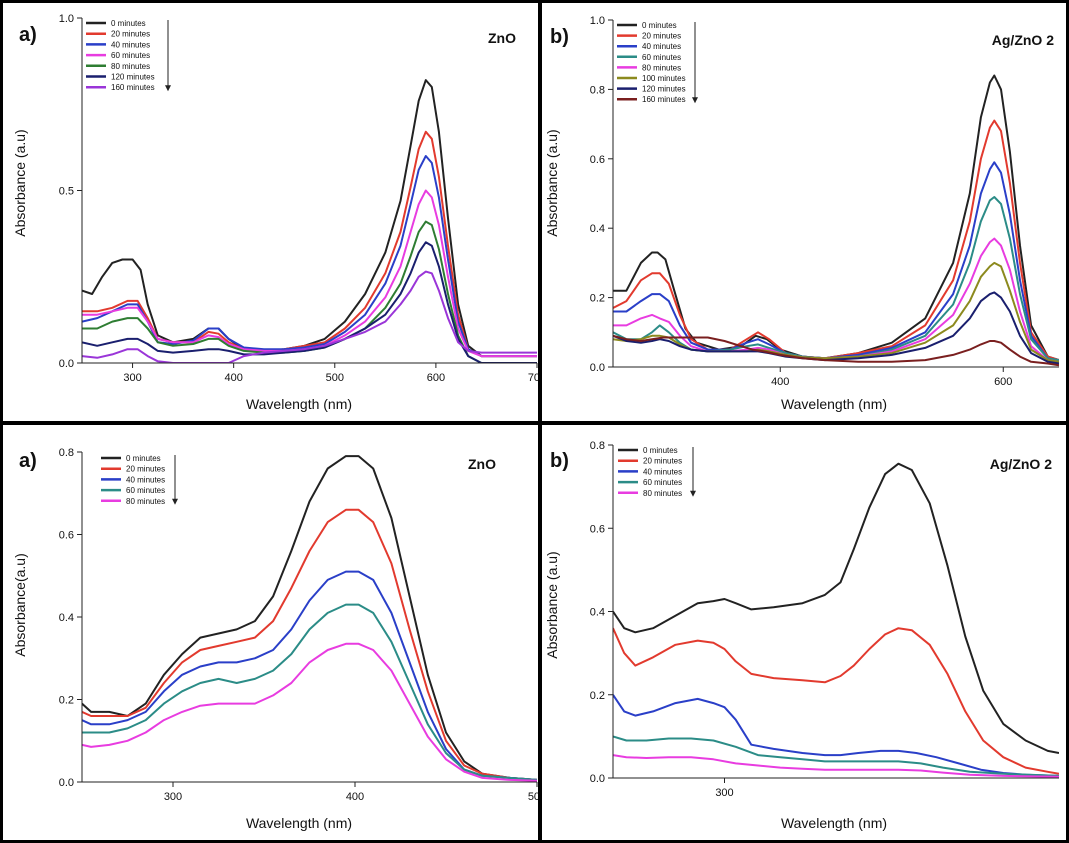 This screenshot has width=1069, height=843. I want to click on legend-entry: 160 minutes, so click(133, 87).